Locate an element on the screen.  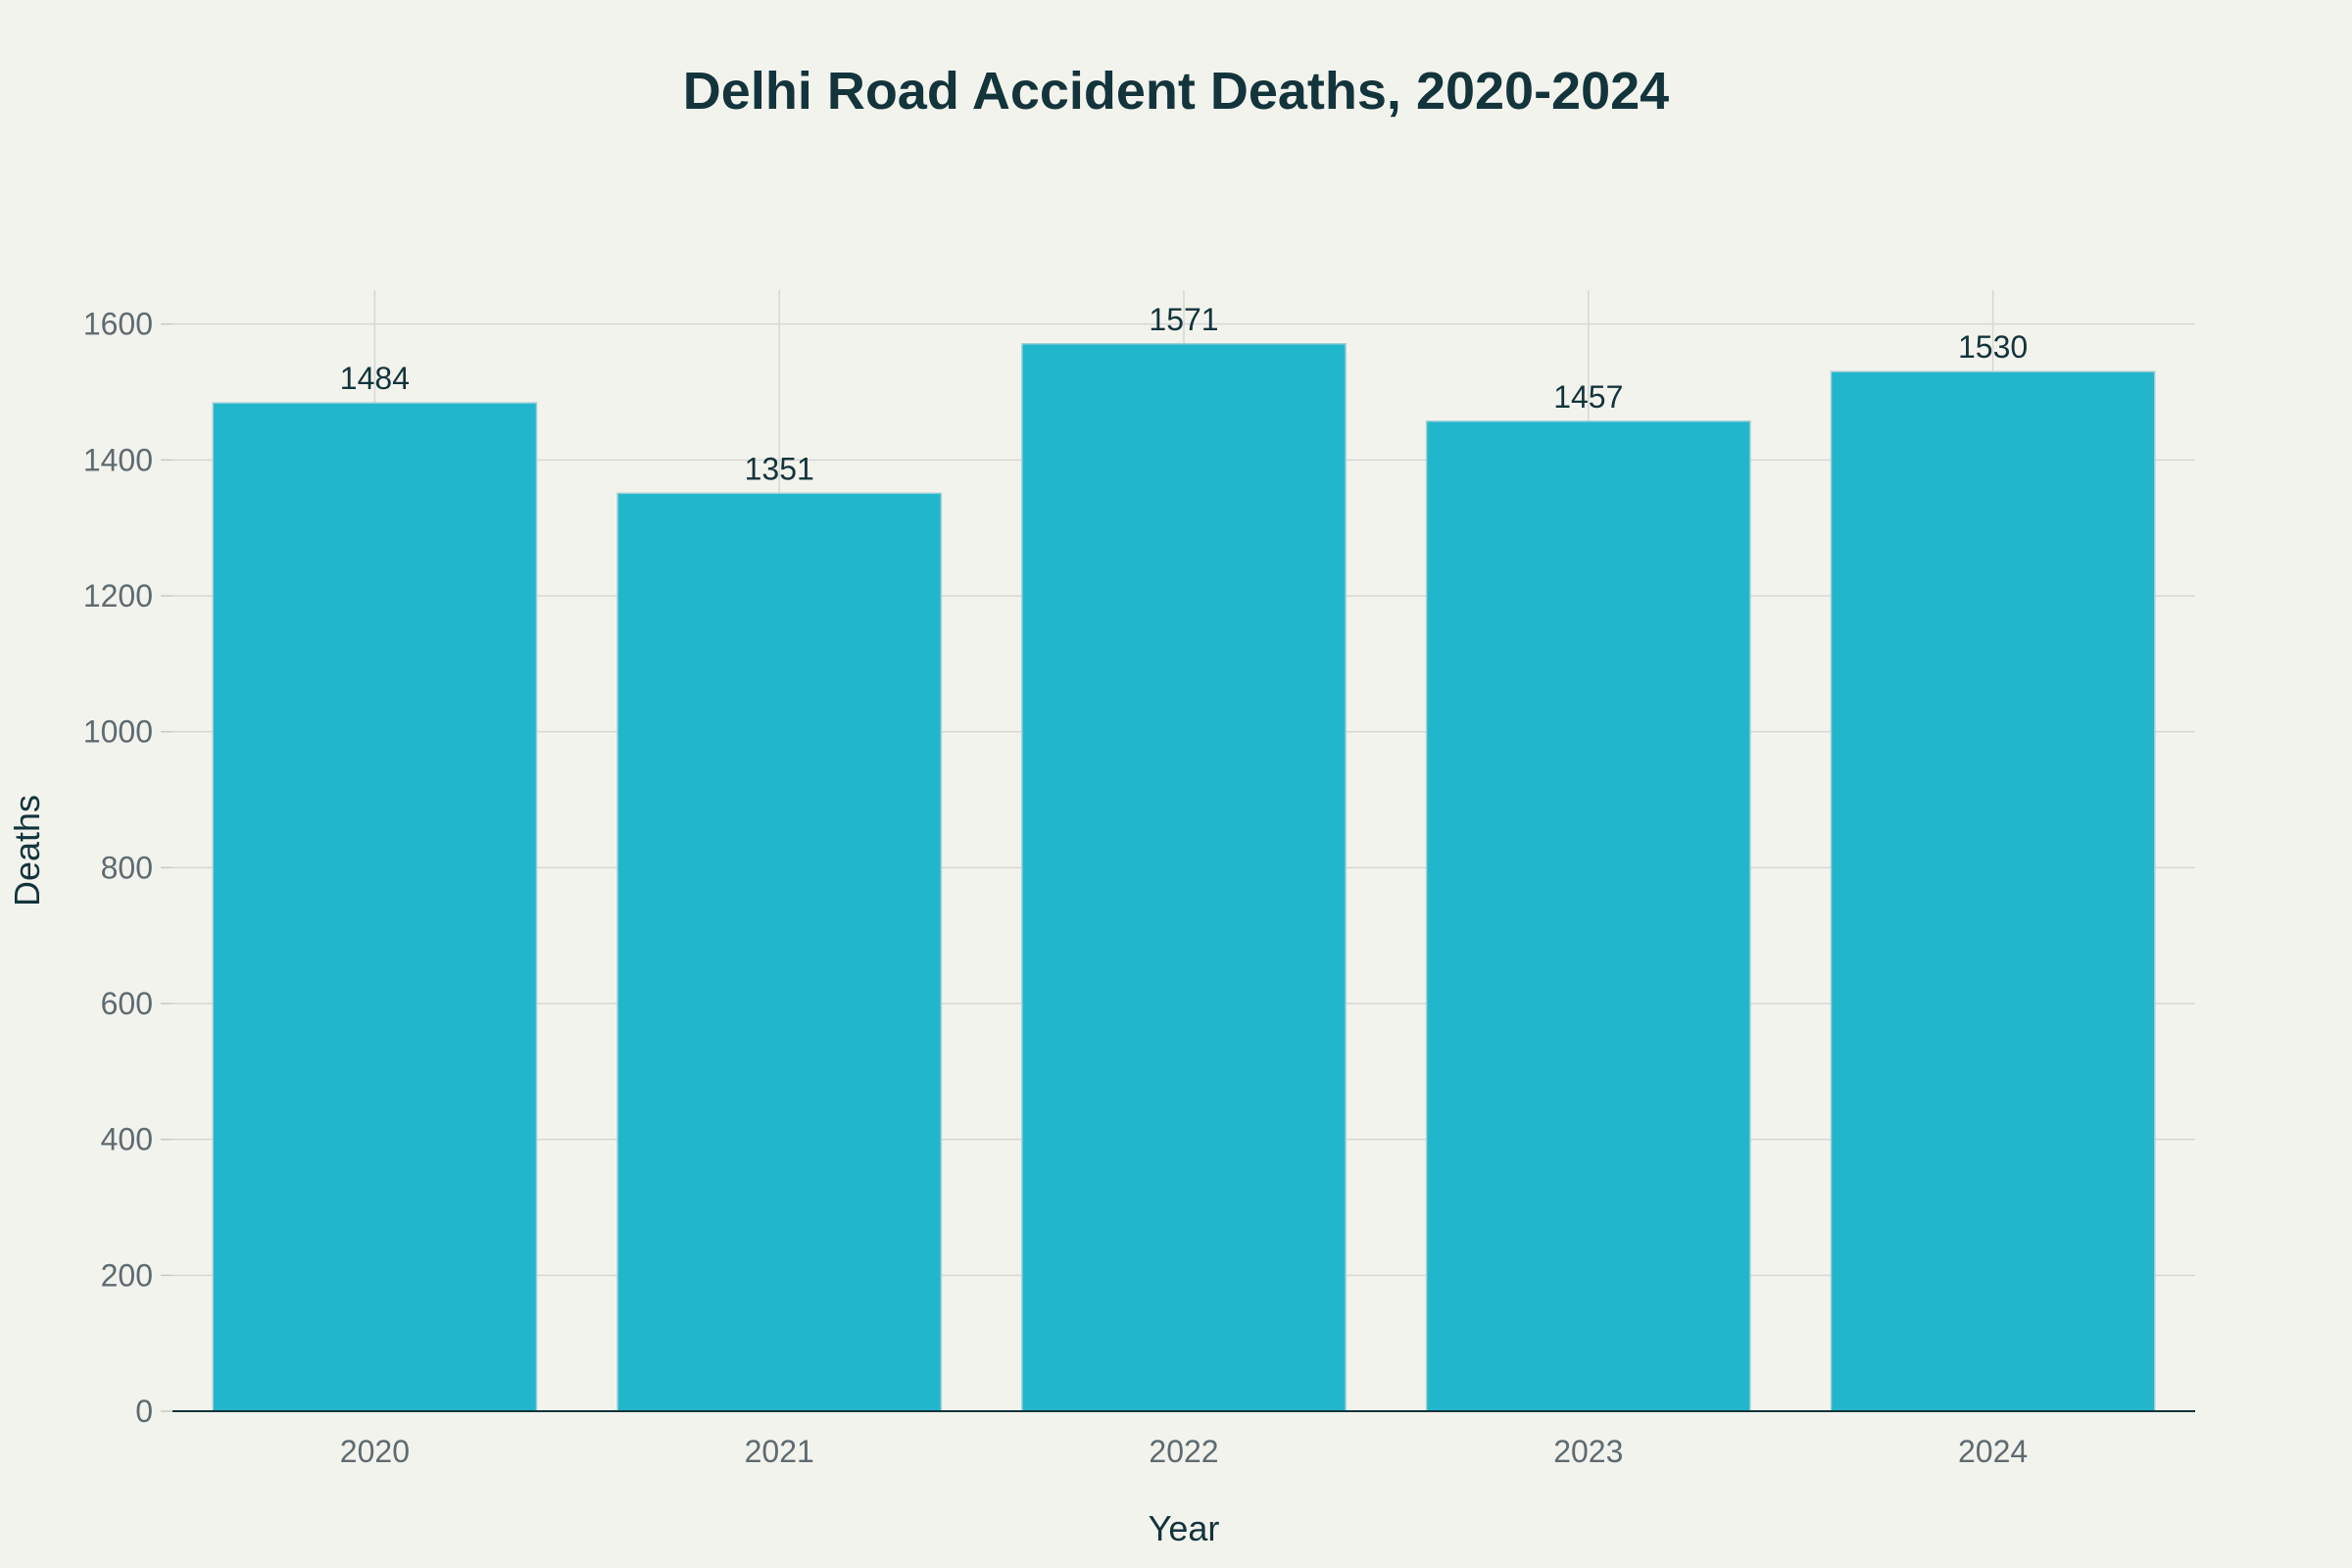
bar-2022 is located at coordinates (1184, 877).